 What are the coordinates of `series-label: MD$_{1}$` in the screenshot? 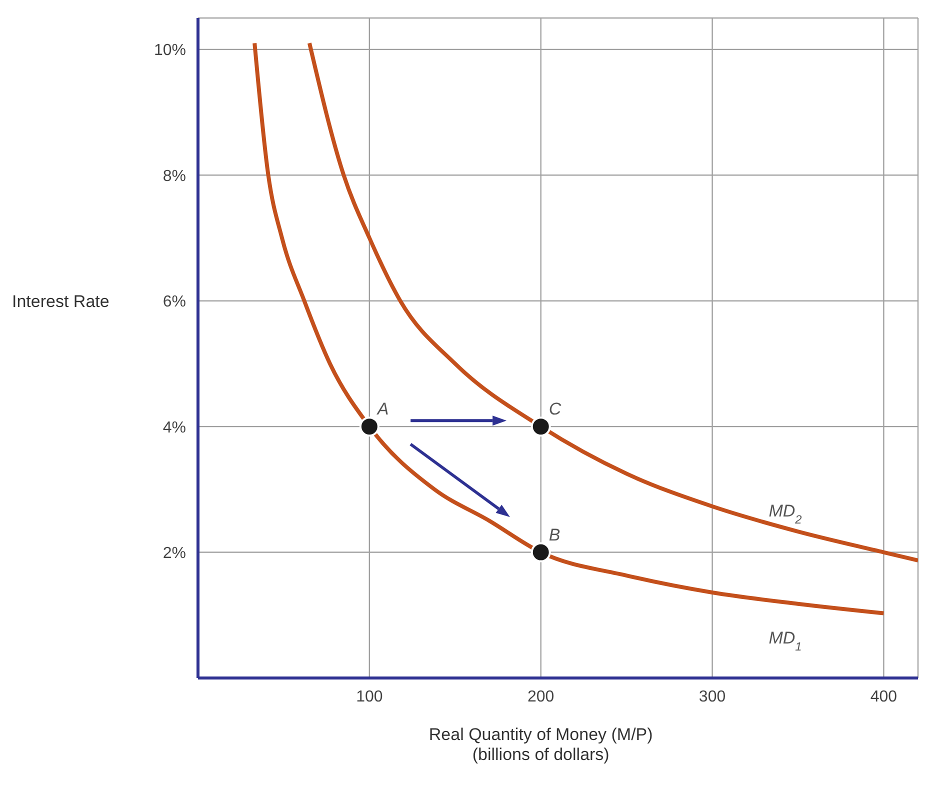 It's located at (785, 641).